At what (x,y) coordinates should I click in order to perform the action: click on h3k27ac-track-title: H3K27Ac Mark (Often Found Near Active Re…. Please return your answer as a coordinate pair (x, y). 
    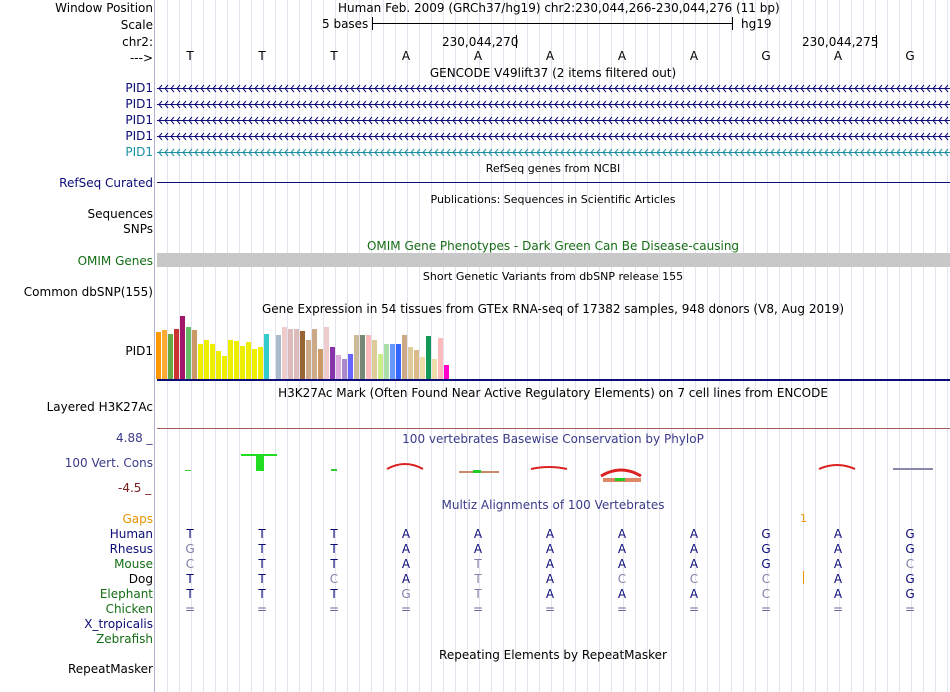
    Looking at the image, I should click on (553, 393).